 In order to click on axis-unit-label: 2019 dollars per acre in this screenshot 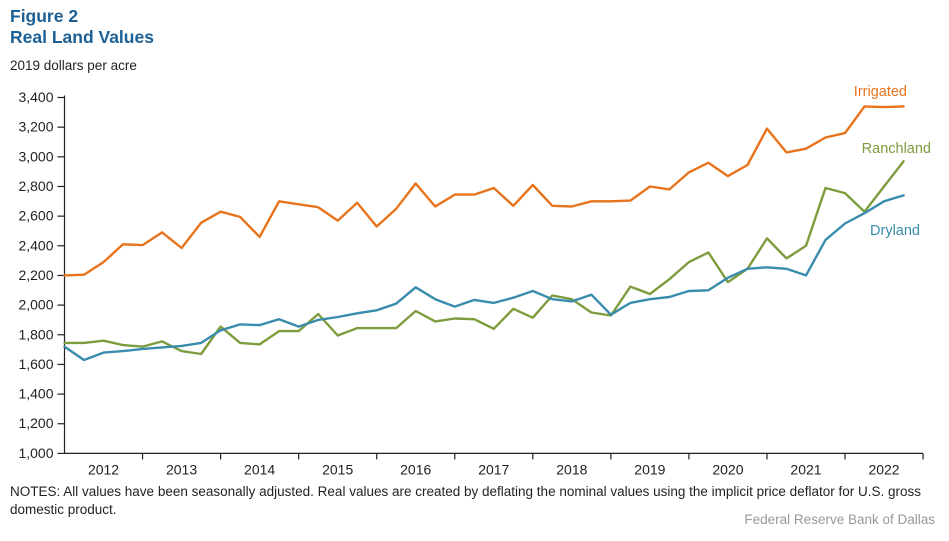, I will do `click(73, 65)`.